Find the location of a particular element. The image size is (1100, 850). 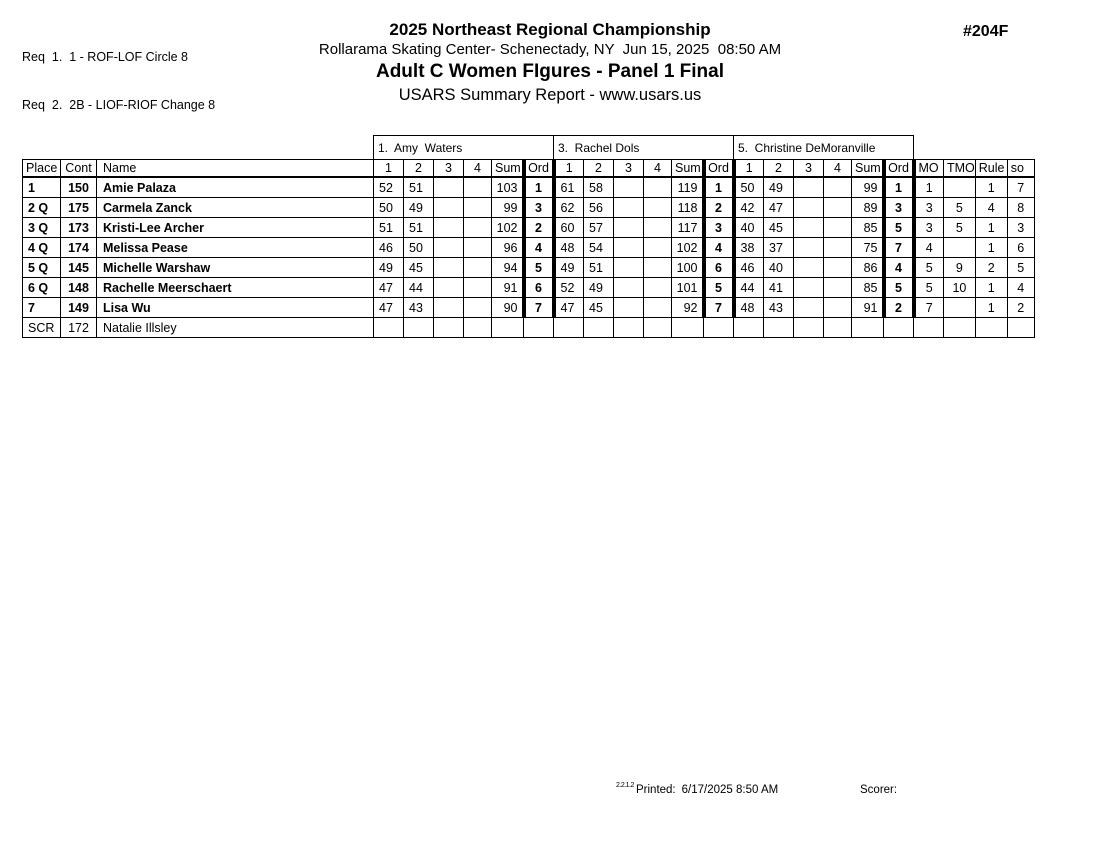

col-header-j3-sum: Sum is located at coordinates (867, 168).